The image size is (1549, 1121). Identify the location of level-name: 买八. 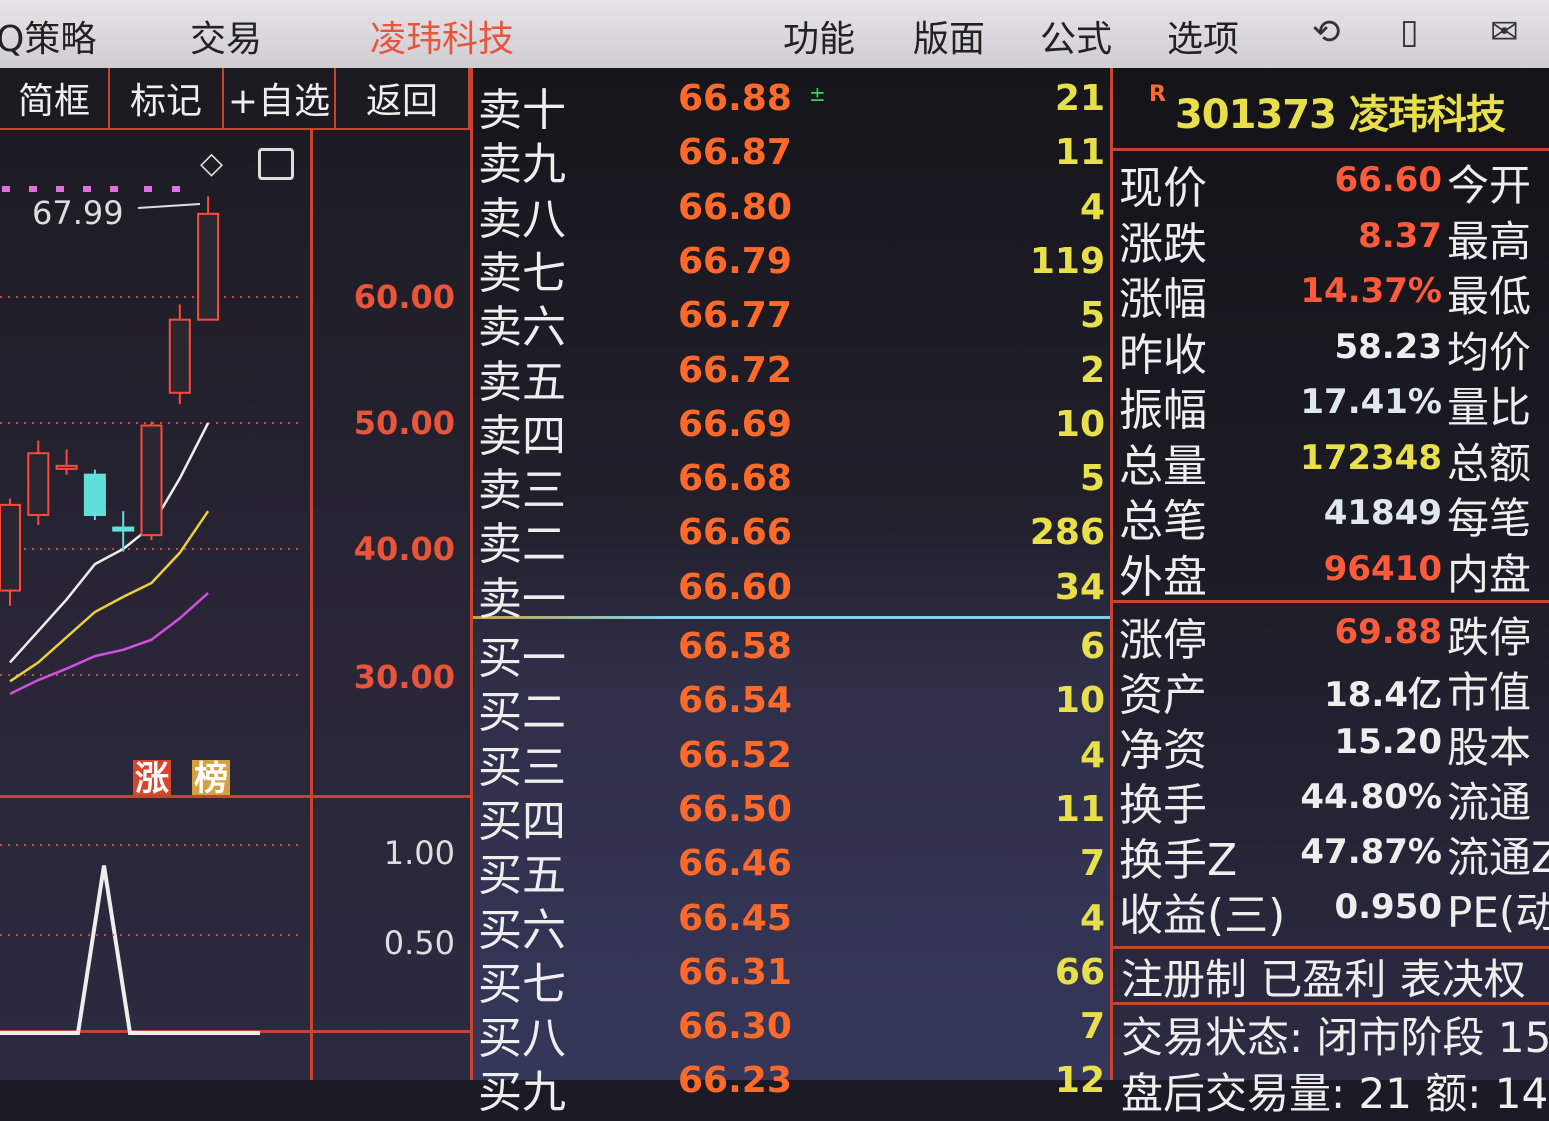
(522, 1039).